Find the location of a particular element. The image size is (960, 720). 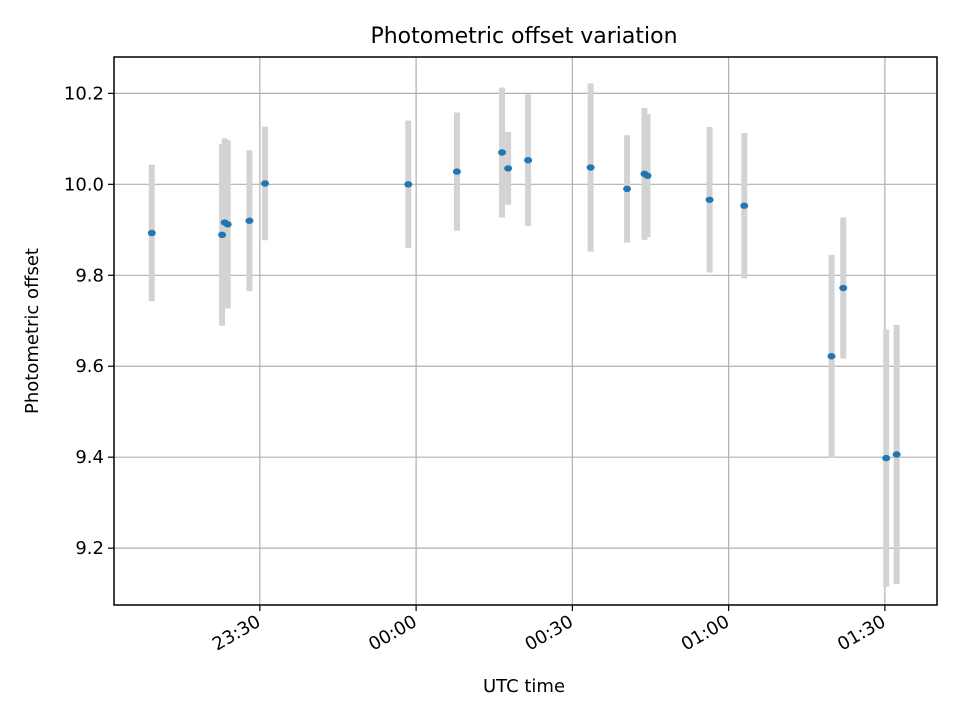

x-axis-label: UTC time is located at coordinates (524, 686).